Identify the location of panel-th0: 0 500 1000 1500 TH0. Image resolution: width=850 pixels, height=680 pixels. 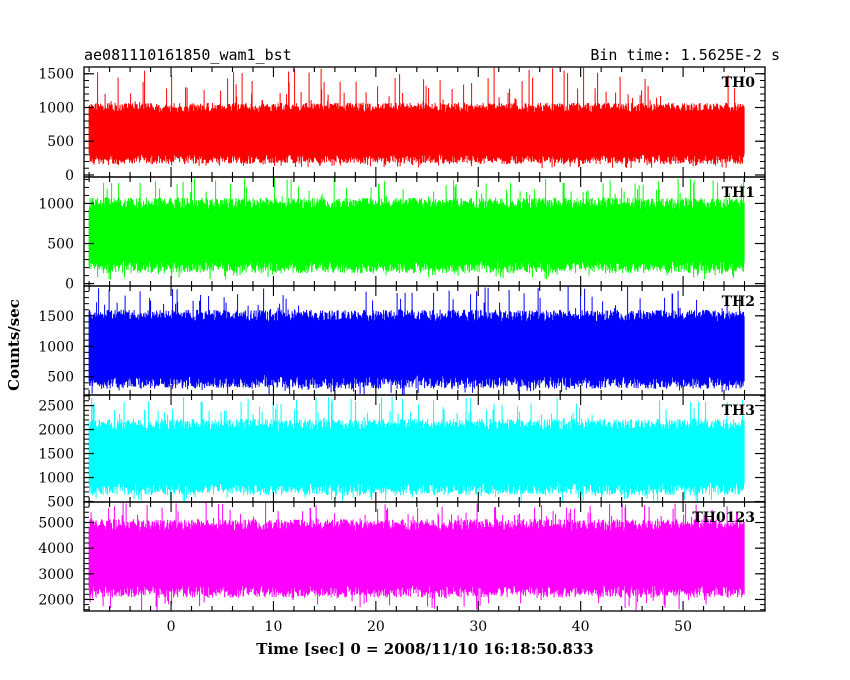
(402, 125).